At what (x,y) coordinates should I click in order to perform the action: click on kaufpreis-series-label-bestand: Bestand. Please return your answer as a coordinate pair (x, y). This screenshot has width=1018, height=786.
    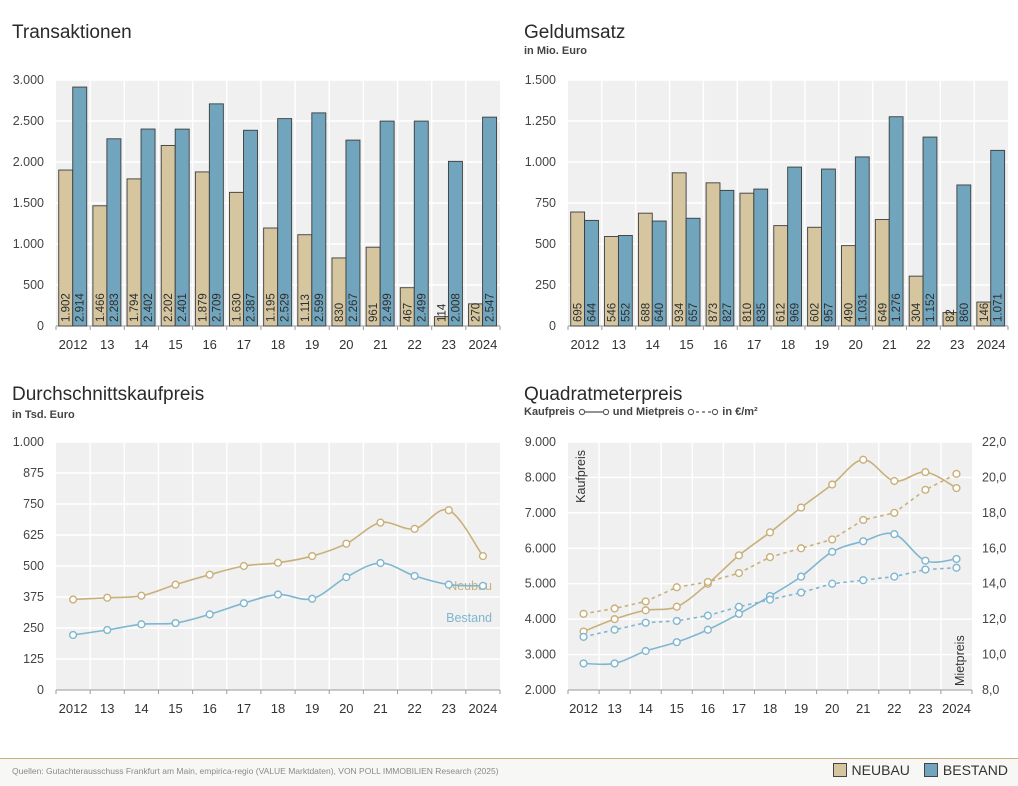
    Looking at the image, I should click on (469, 618).